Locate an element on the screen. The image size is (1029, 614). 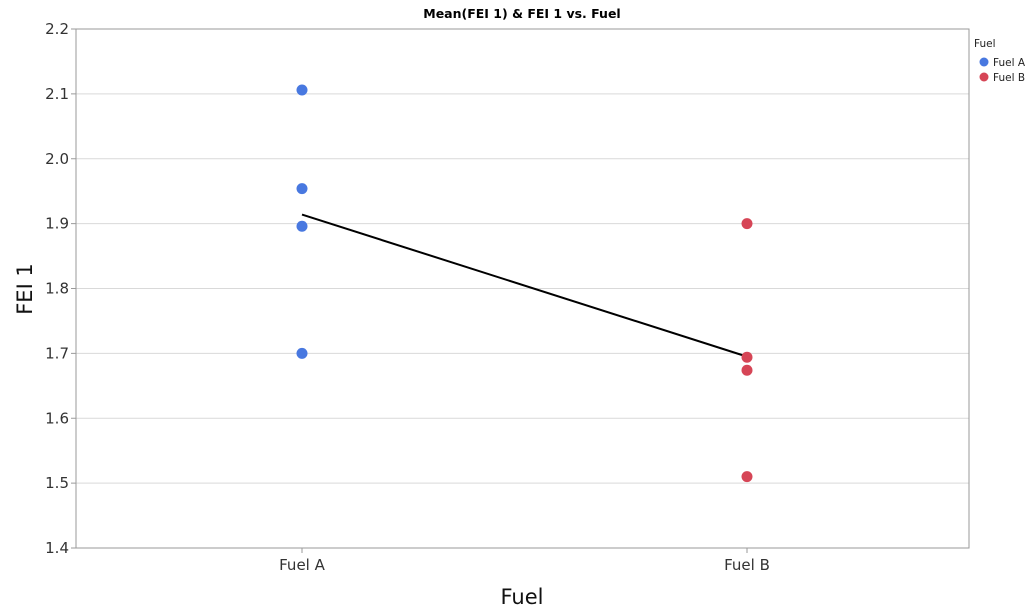
legend-title: Fuel is located at coordinates (985, 44).